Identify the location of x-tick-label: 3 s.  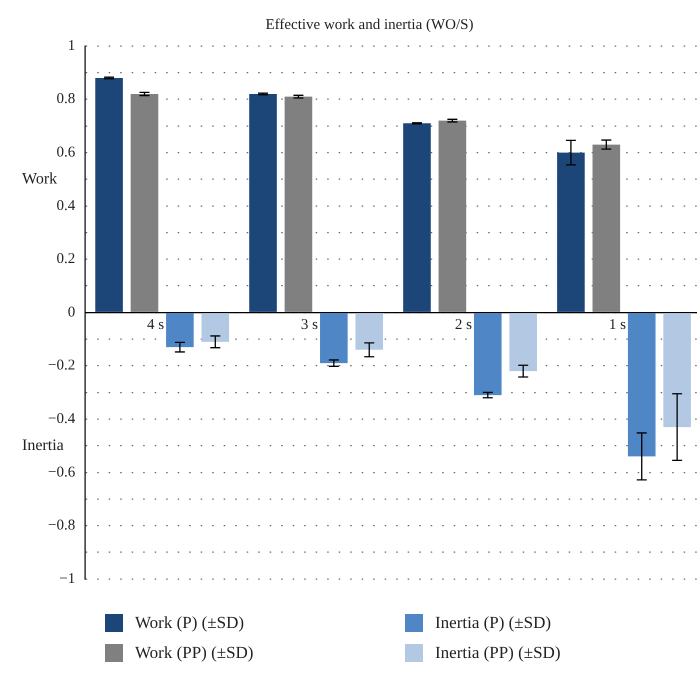
(309, 324).